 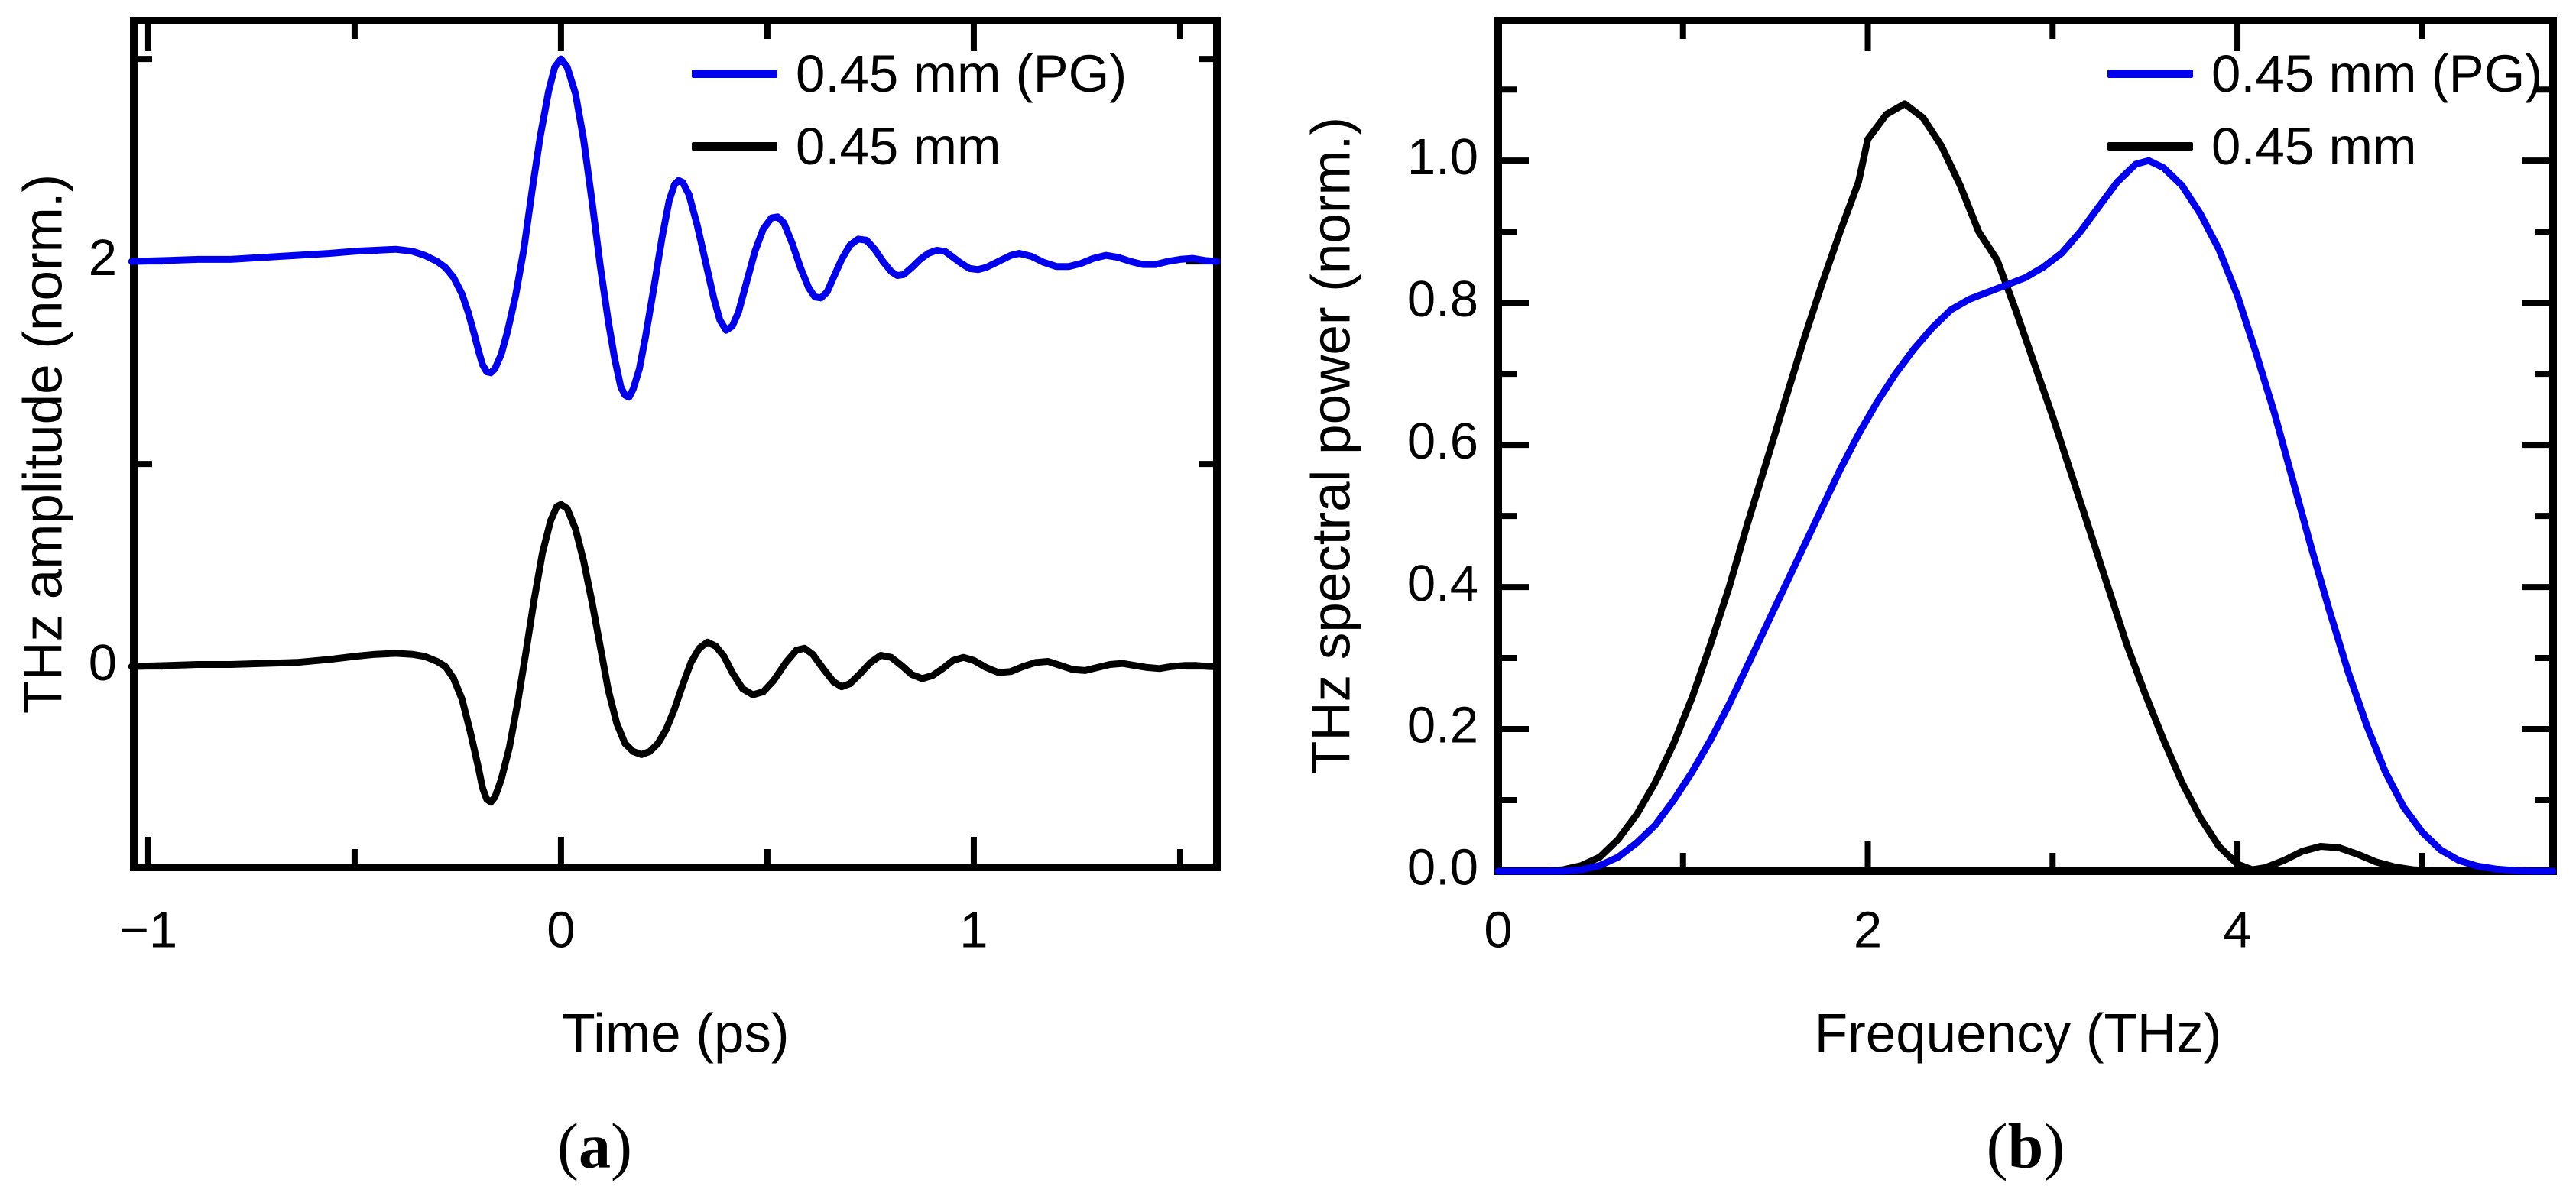 What do you see at coordinates (676, 1034) in the screenshot?
I see `panel-a-x-axis-title: Time (ps)` at bounding box center [676, 1034].